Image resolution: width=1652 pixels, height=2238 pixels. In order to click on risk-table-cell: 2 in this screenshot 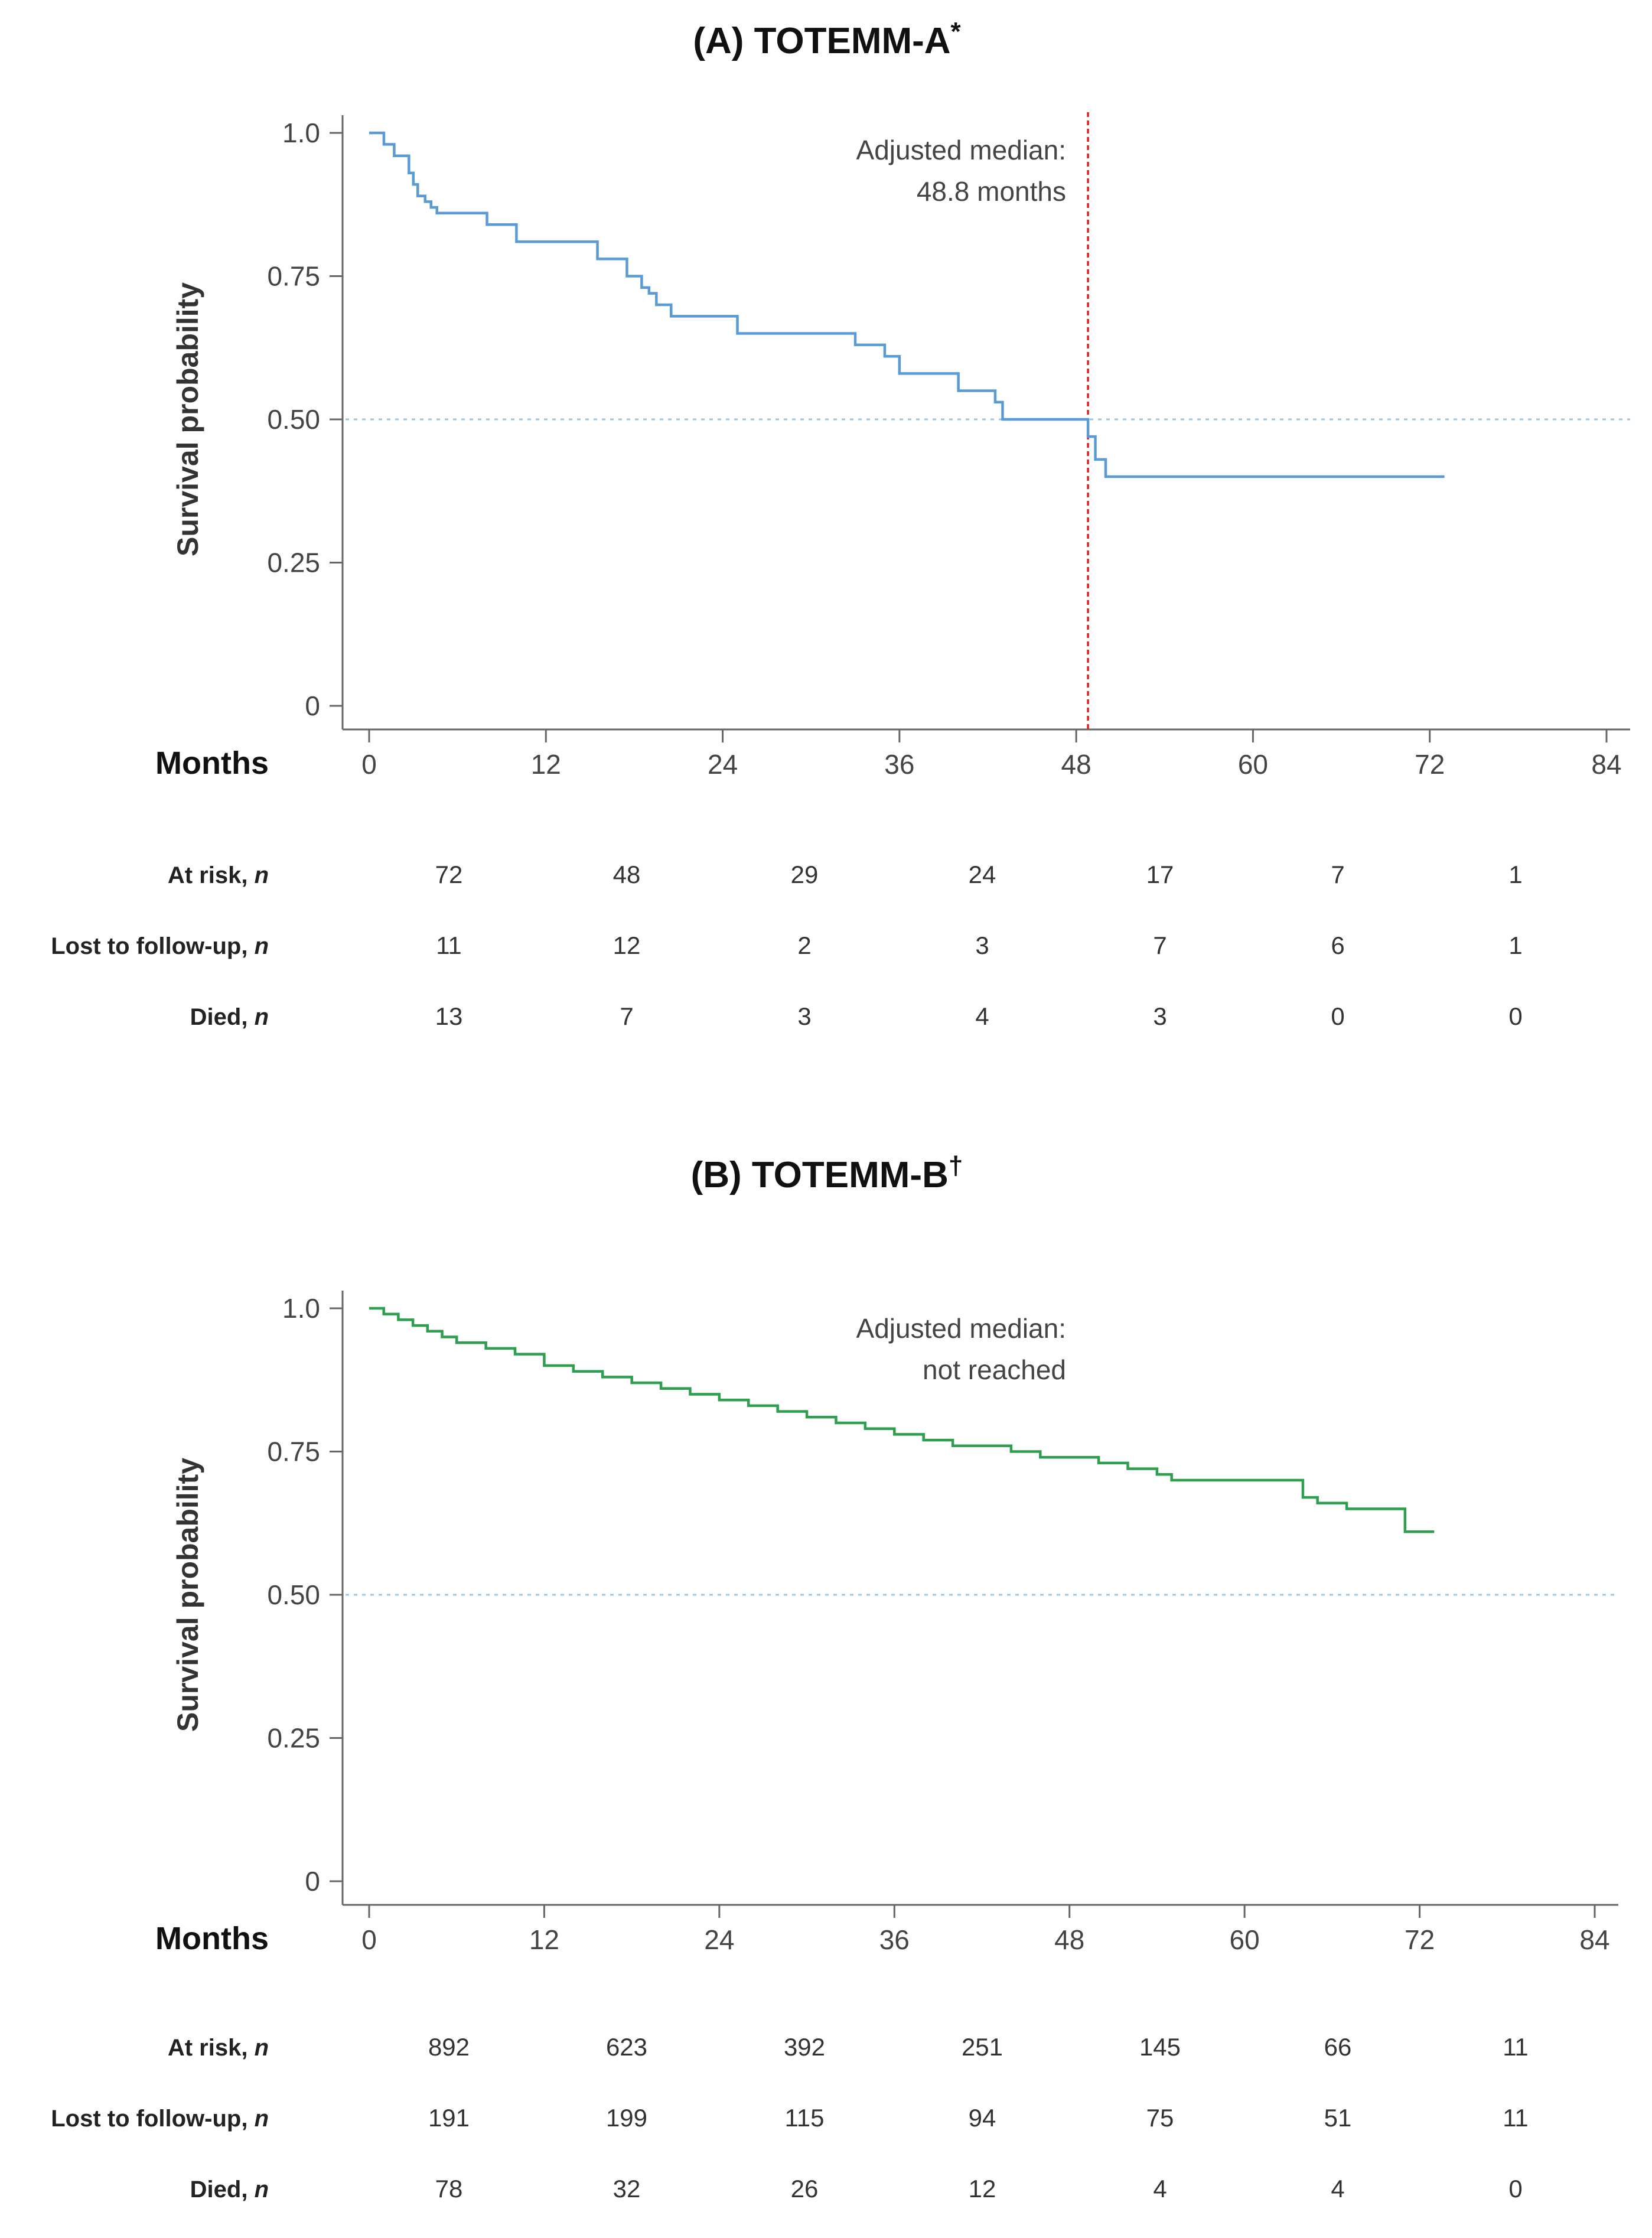, I will do `click(804, 945)`.